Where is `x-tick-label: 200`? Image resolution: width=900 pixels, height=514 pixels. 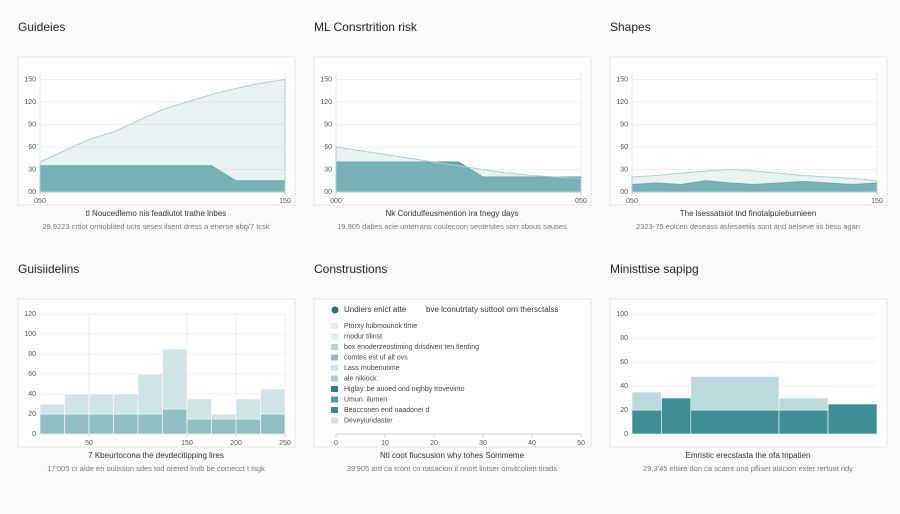
x-tick-label: 200 is located at coordinates (236, 443).